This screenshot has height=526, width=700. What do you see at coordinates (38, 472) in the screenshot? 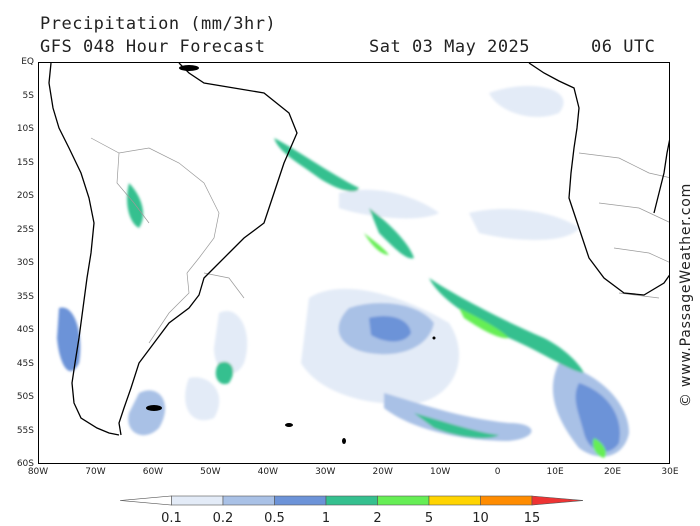
I see `lon-label: 80W` at bounding box center [38, 472].